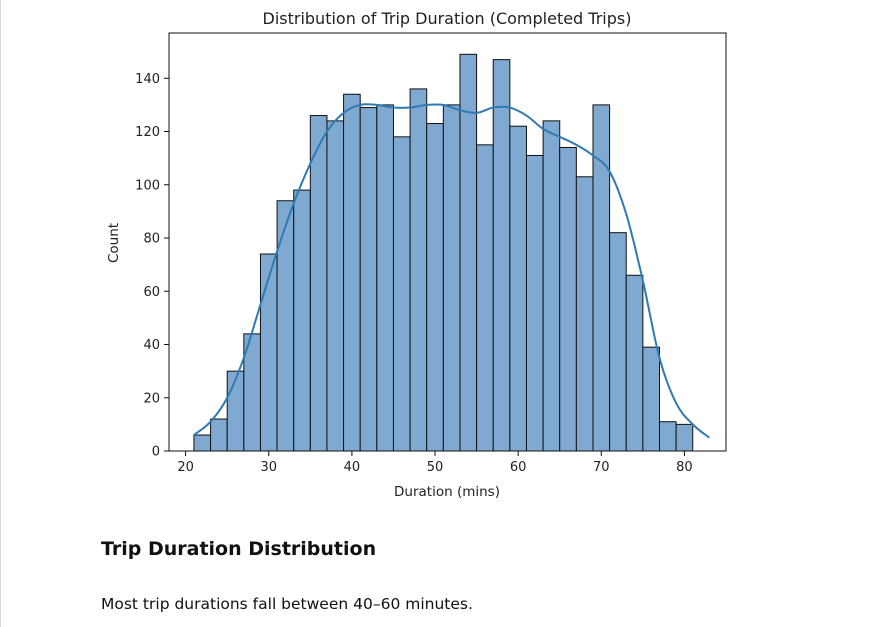 Image resolution: width=890 pixels, height=627 pixels. What do you see at coordinates (147, 132) in the screenshot?
I see `y-tick-label: 120` at bounding box center [147, 132].